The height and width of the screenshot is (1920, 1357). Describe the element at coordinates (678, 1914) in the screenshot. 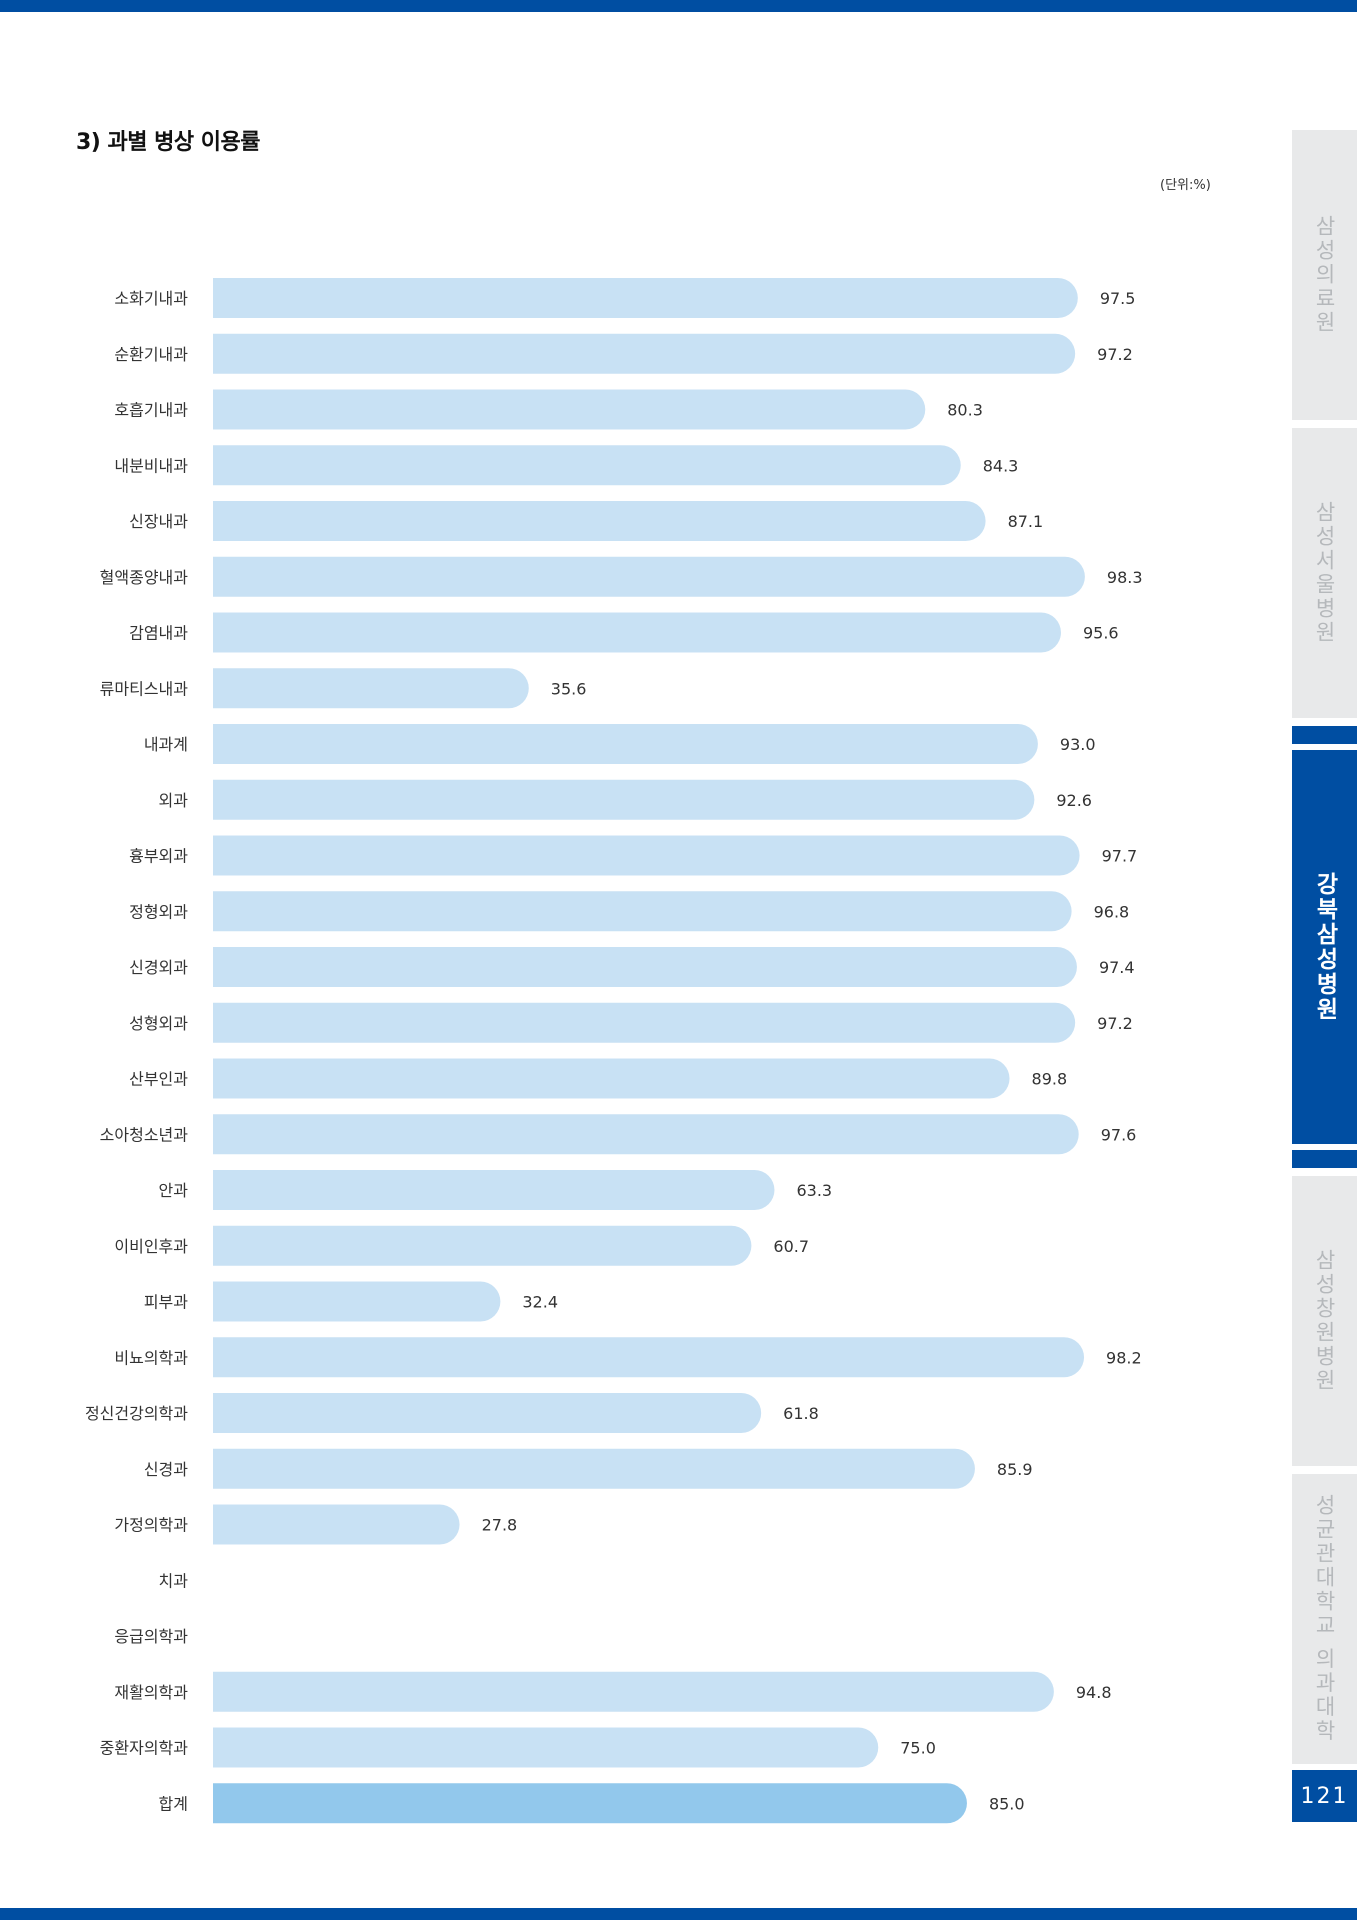

I see `bottom-accent-bar` at that location.